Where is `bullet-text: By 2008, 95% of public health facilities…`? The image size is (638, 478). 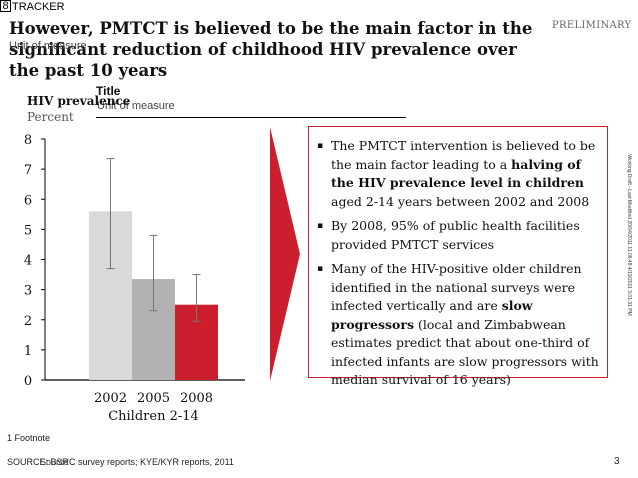 bullet-text: By 2008, 95% of public health facilities… is located at coordinates (465, 235).